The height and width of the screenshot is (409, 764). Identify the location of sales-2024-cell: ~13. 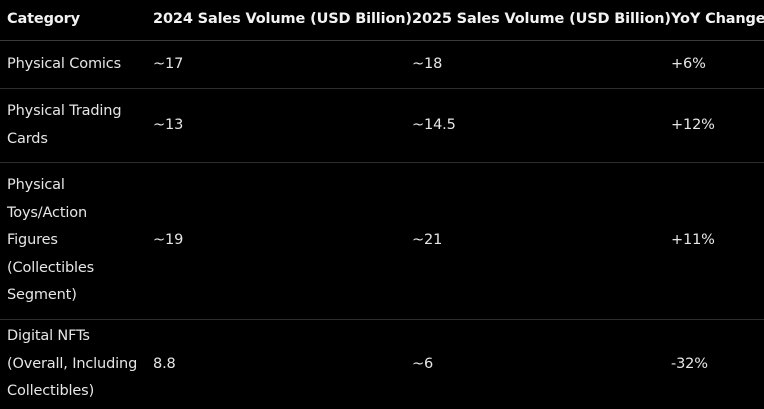
(275, 125).